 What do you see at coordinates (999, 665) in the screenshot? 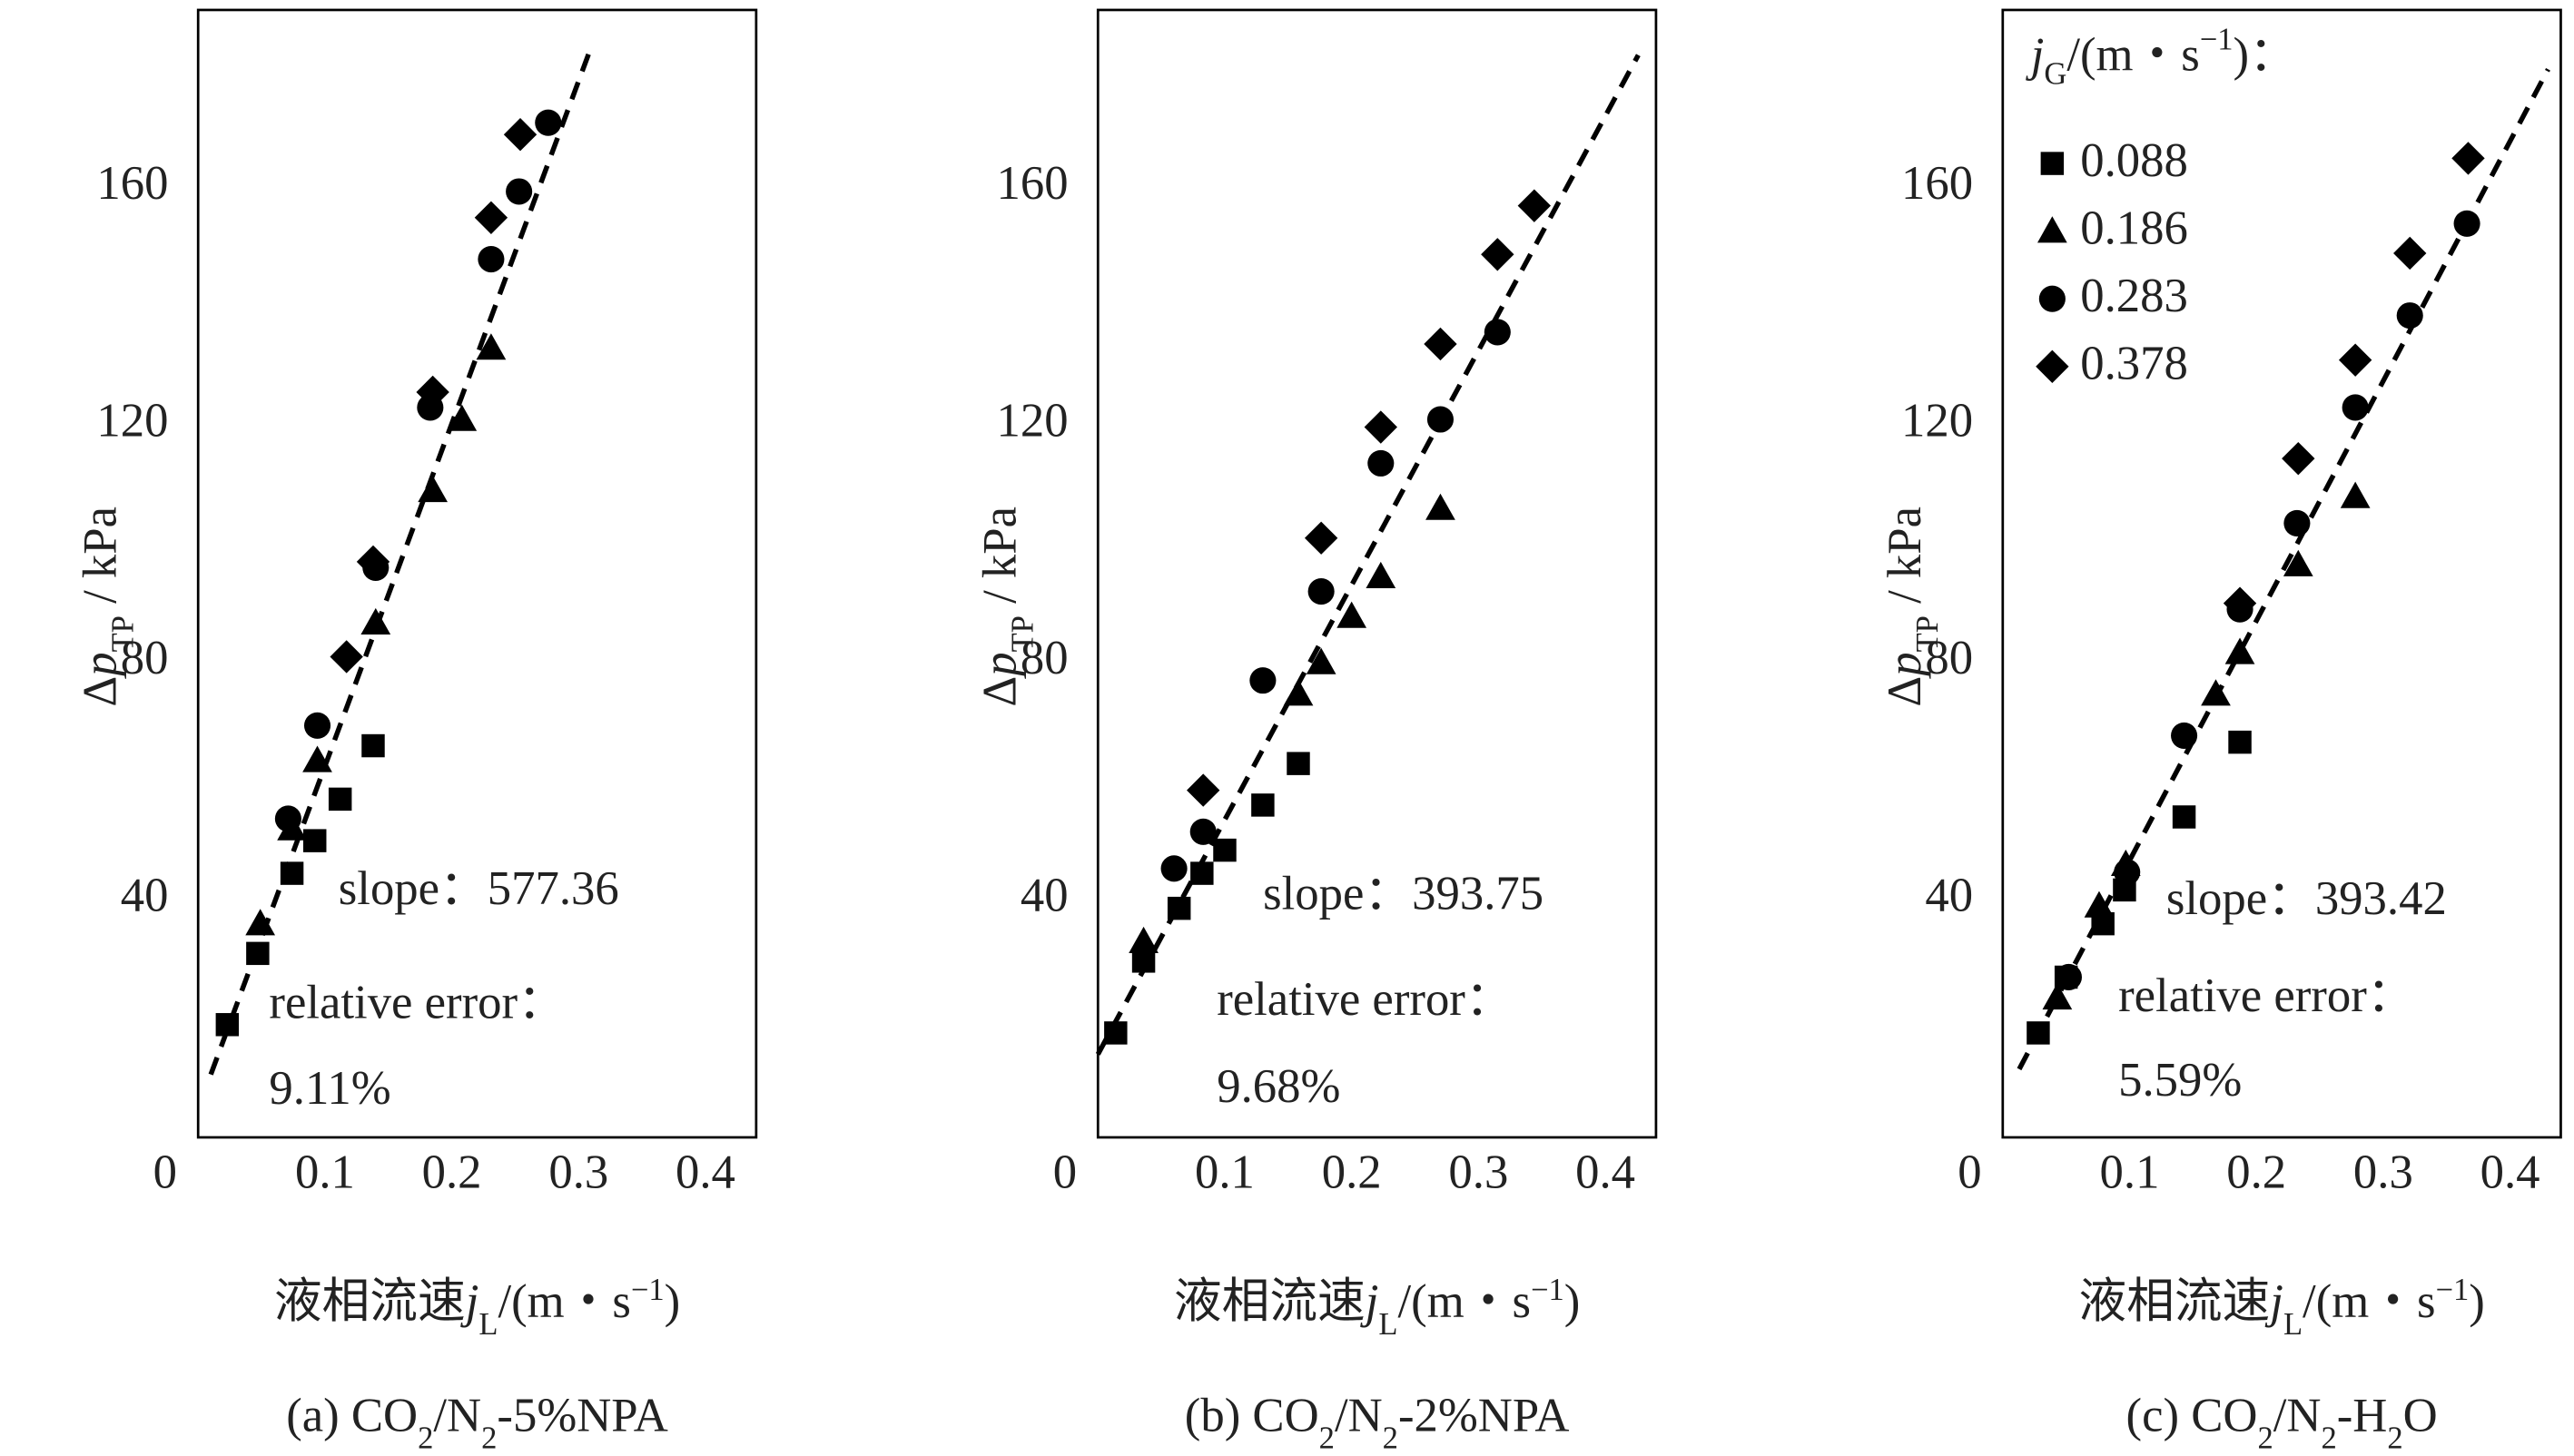
I see `text-part: p` at bounding box center [999, 665].